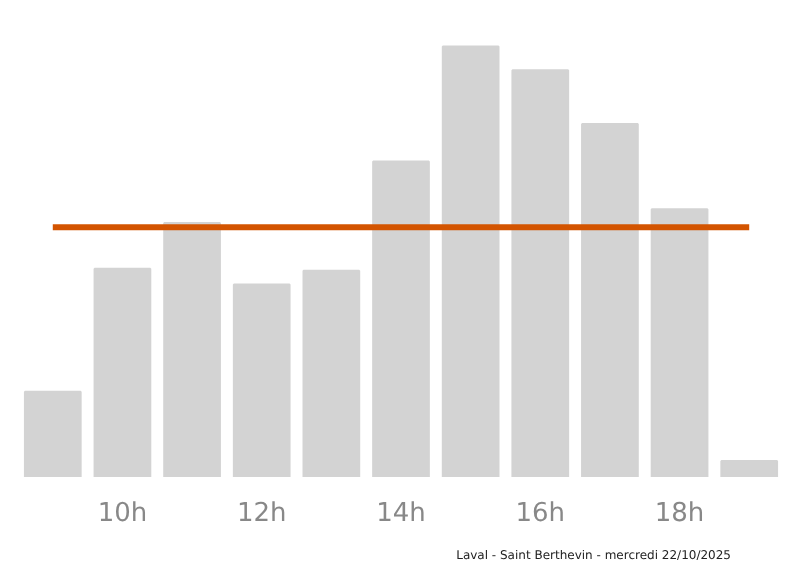 The image size is (800, 572). What do you see at coordinates (540, 514) in the screenshot?
I see `x-tick-label: 16h` at bounding box center [540, 514].